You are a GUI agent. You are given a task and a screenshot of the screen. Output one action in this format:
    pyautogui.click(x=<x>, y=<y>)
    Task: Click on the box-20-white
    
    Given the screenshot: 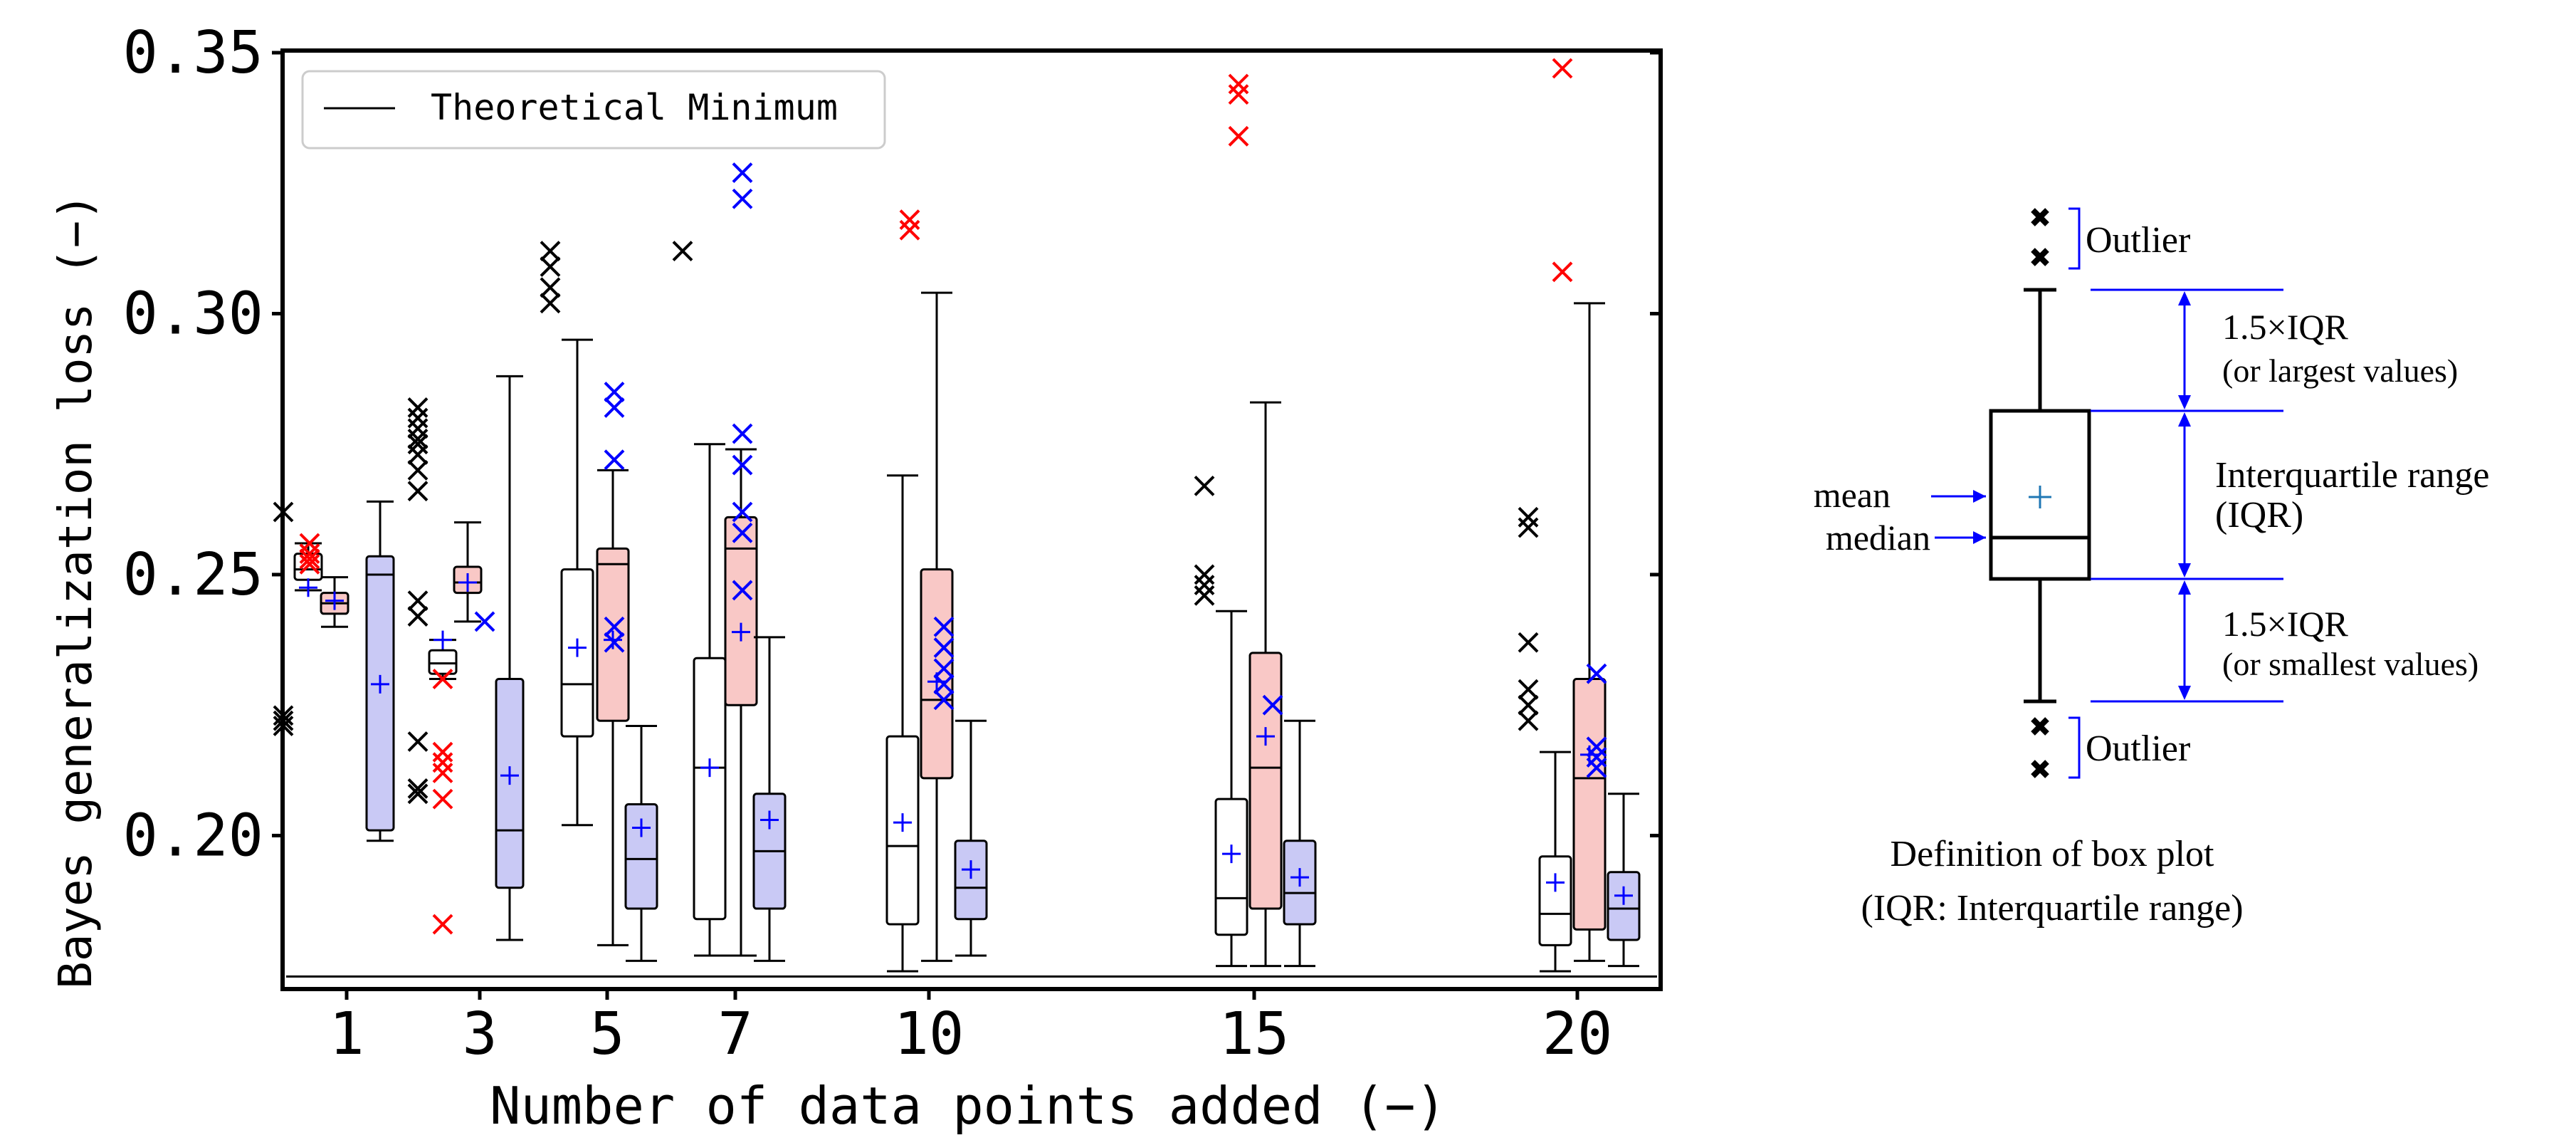 What is the action you would take?
    pyautogui.click(x=1545, y=740)
    